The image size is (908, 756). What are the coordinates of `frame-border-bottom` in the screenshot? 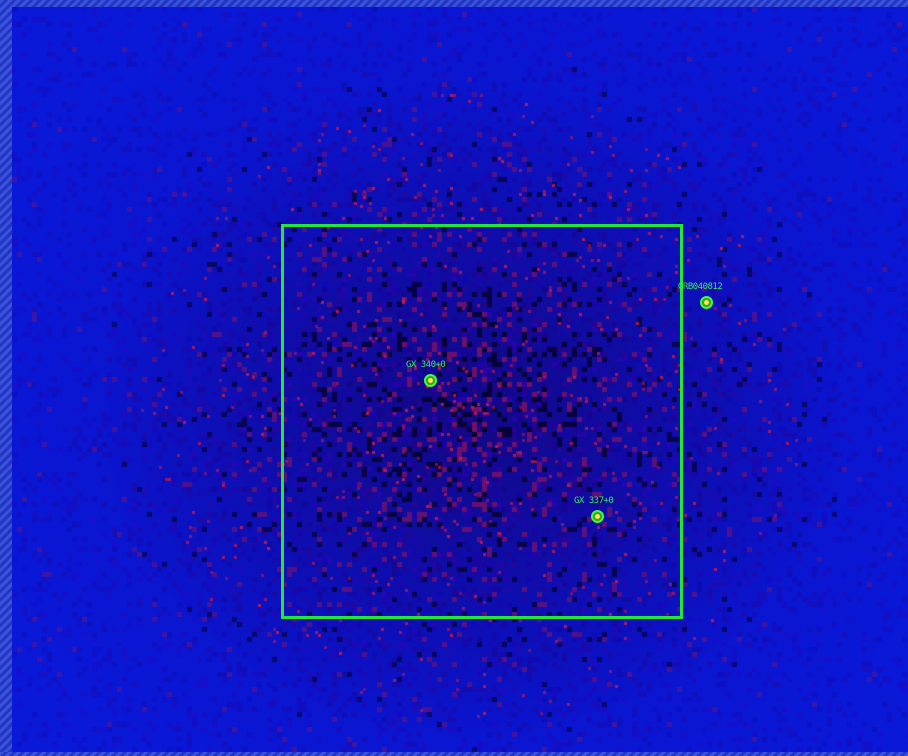 It's located at (454, 754).